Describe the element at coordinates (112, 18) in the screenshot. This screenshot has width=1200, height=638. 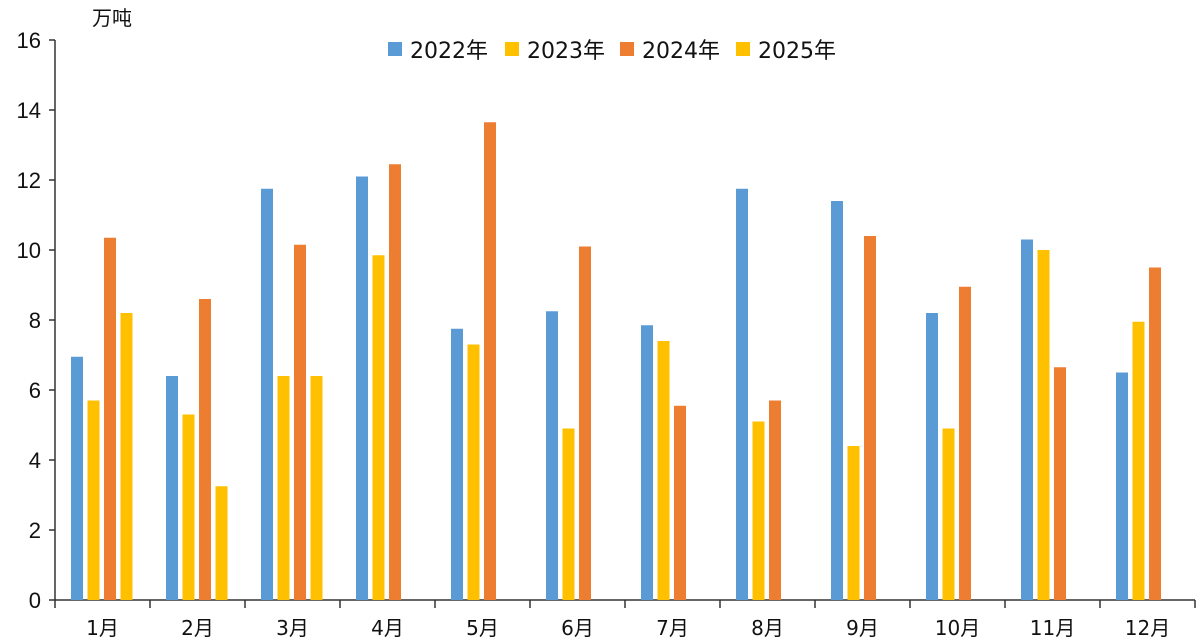
I see `y-axis-unit-label: 万吨` at that location.